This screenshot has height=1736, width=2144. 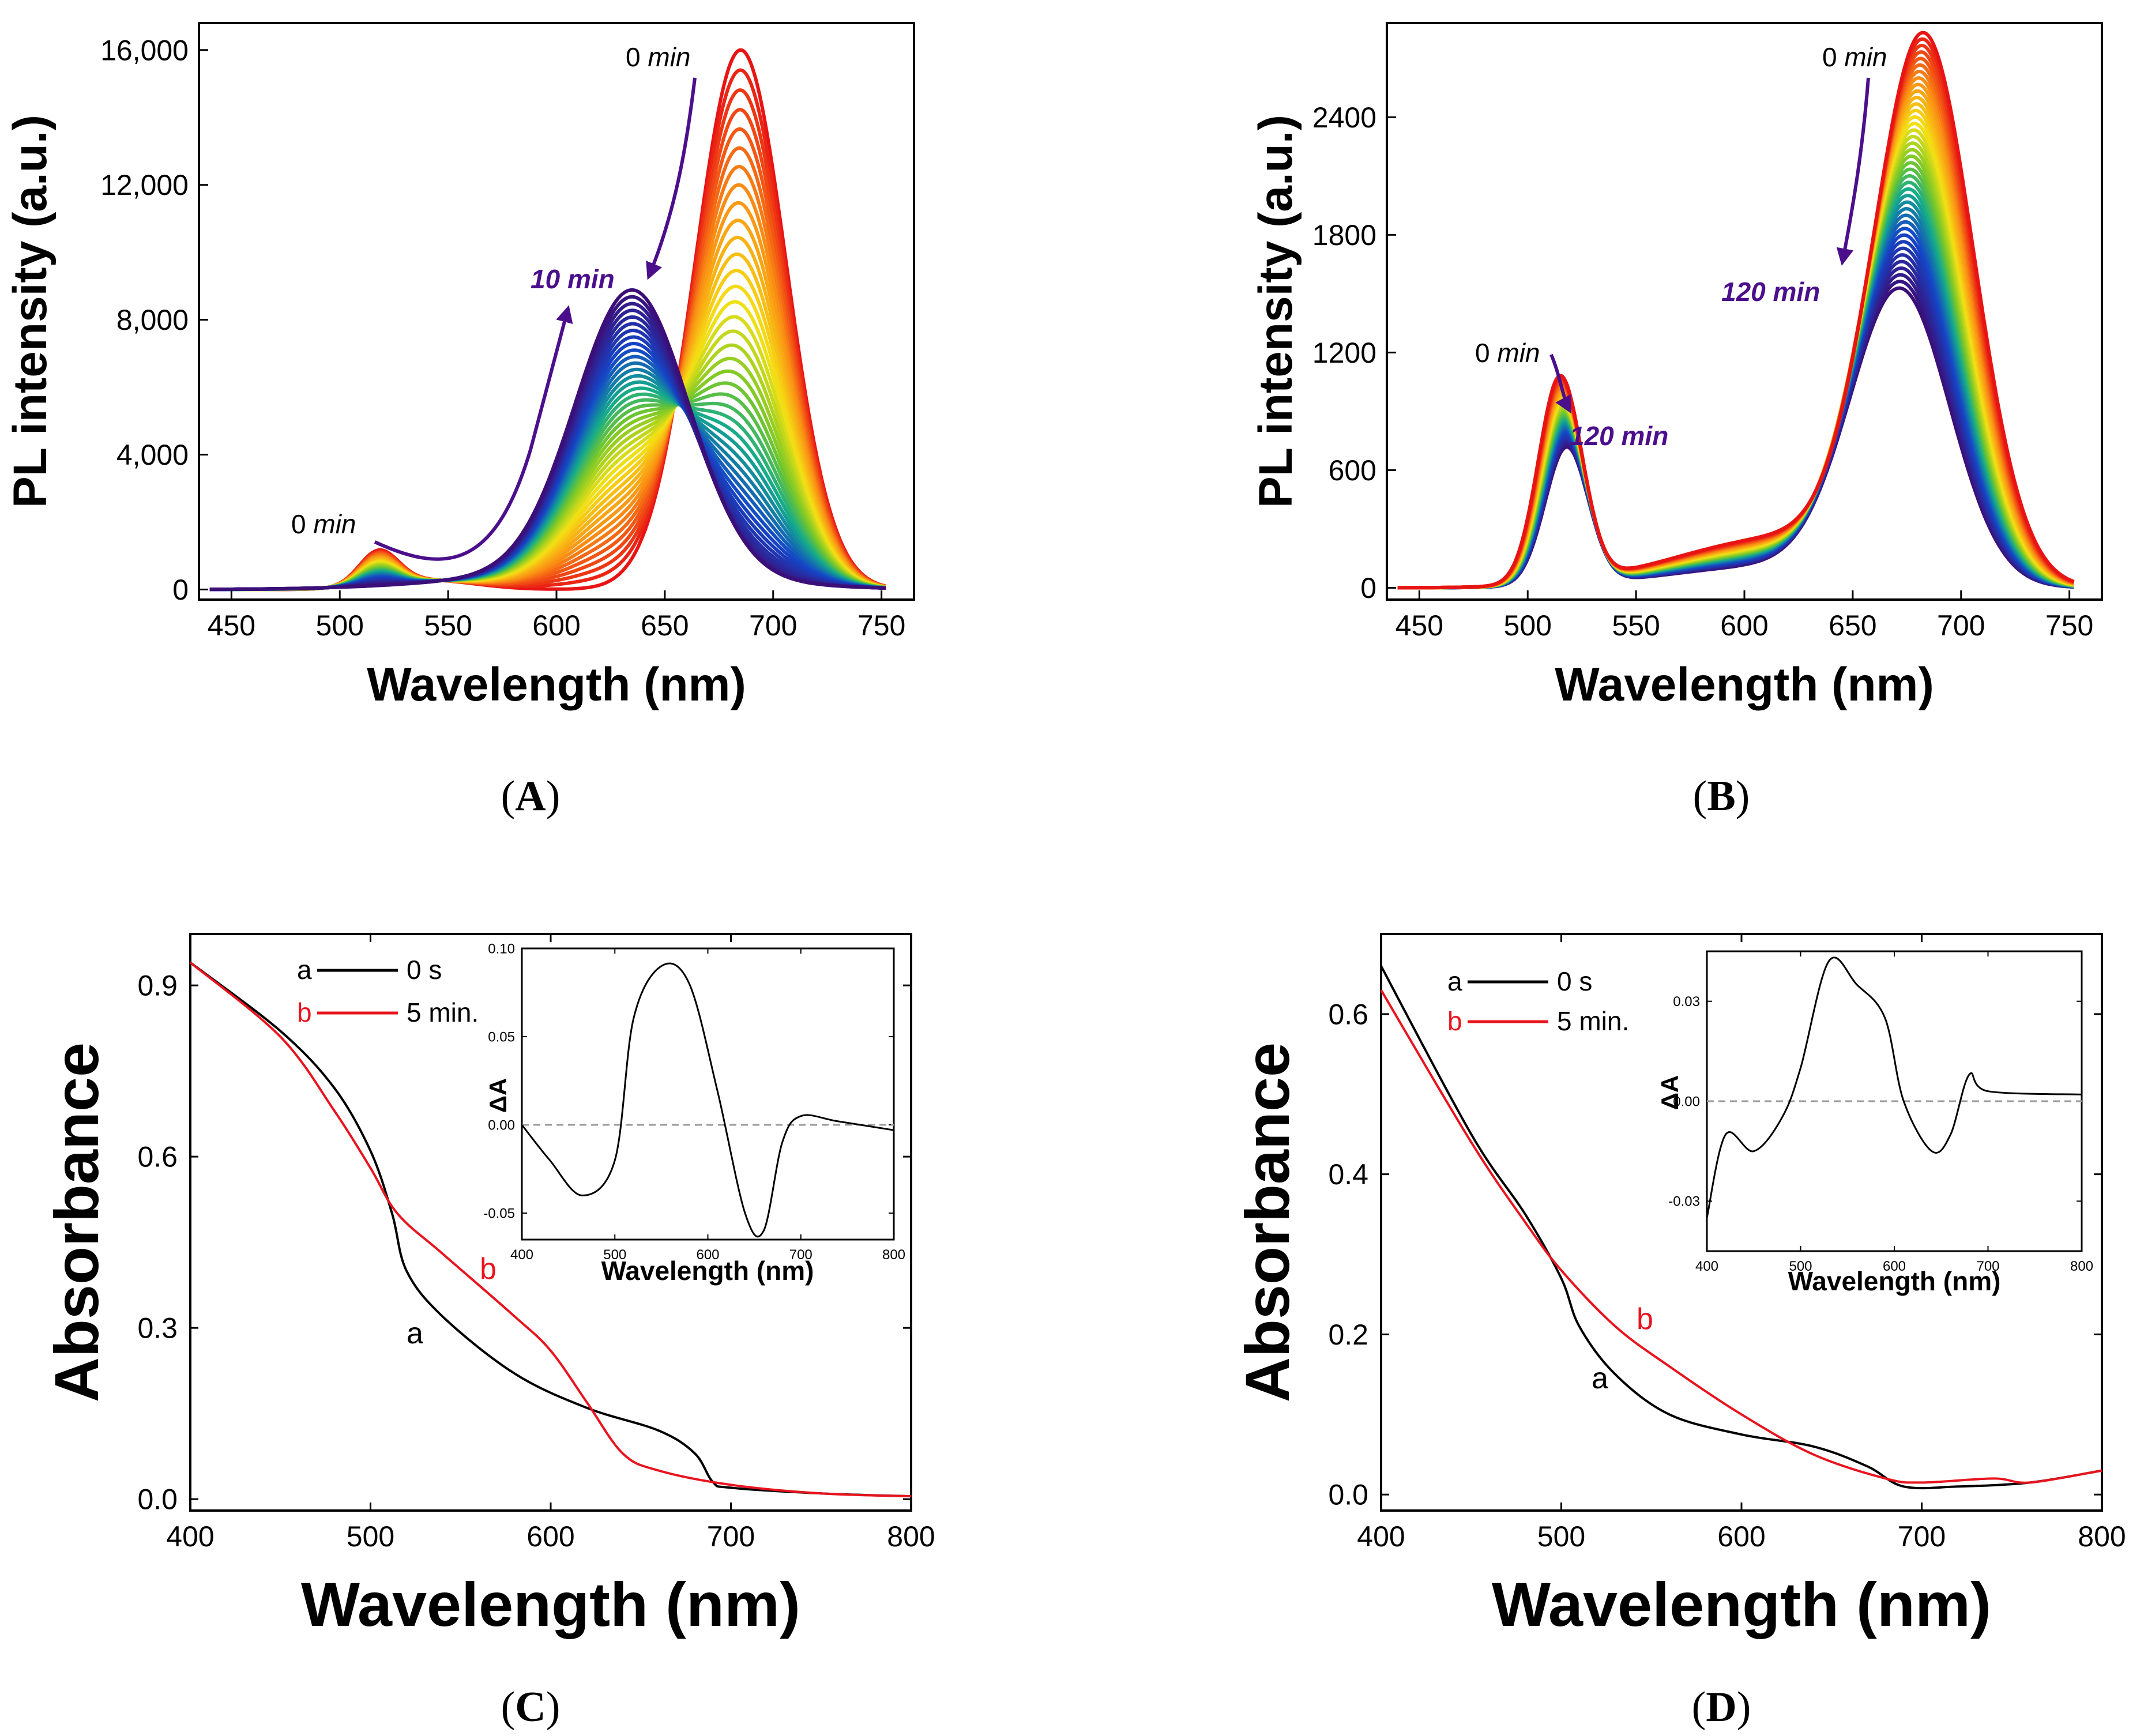 What do you see at coordinates (547, 440) in the screenshot?
I see `panel-a-spectrum-line` at bounding box center [547, 440].